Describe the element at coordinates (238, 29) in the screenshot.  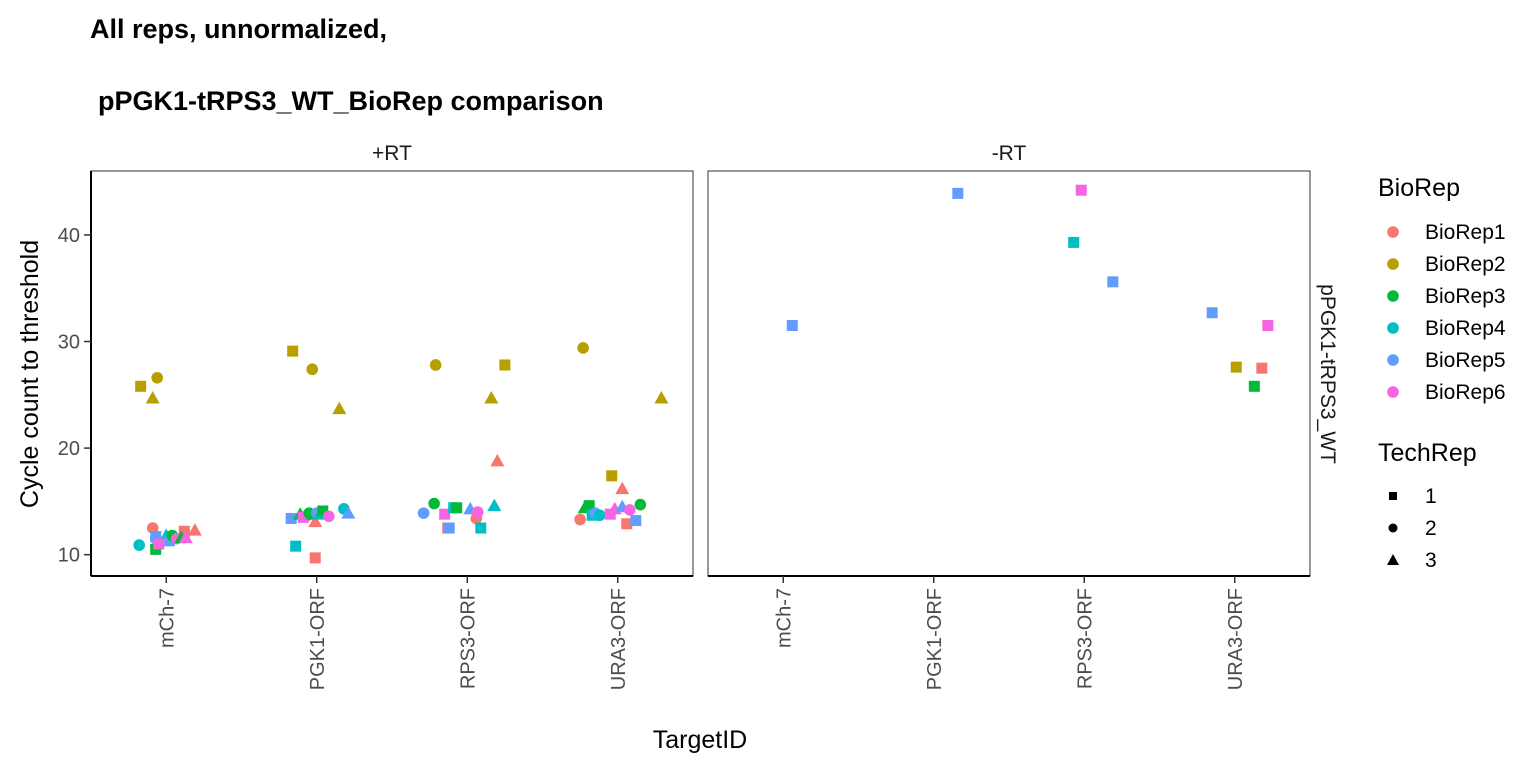
I see `chart-title-line1: All reps, unnormalized,` at that location.